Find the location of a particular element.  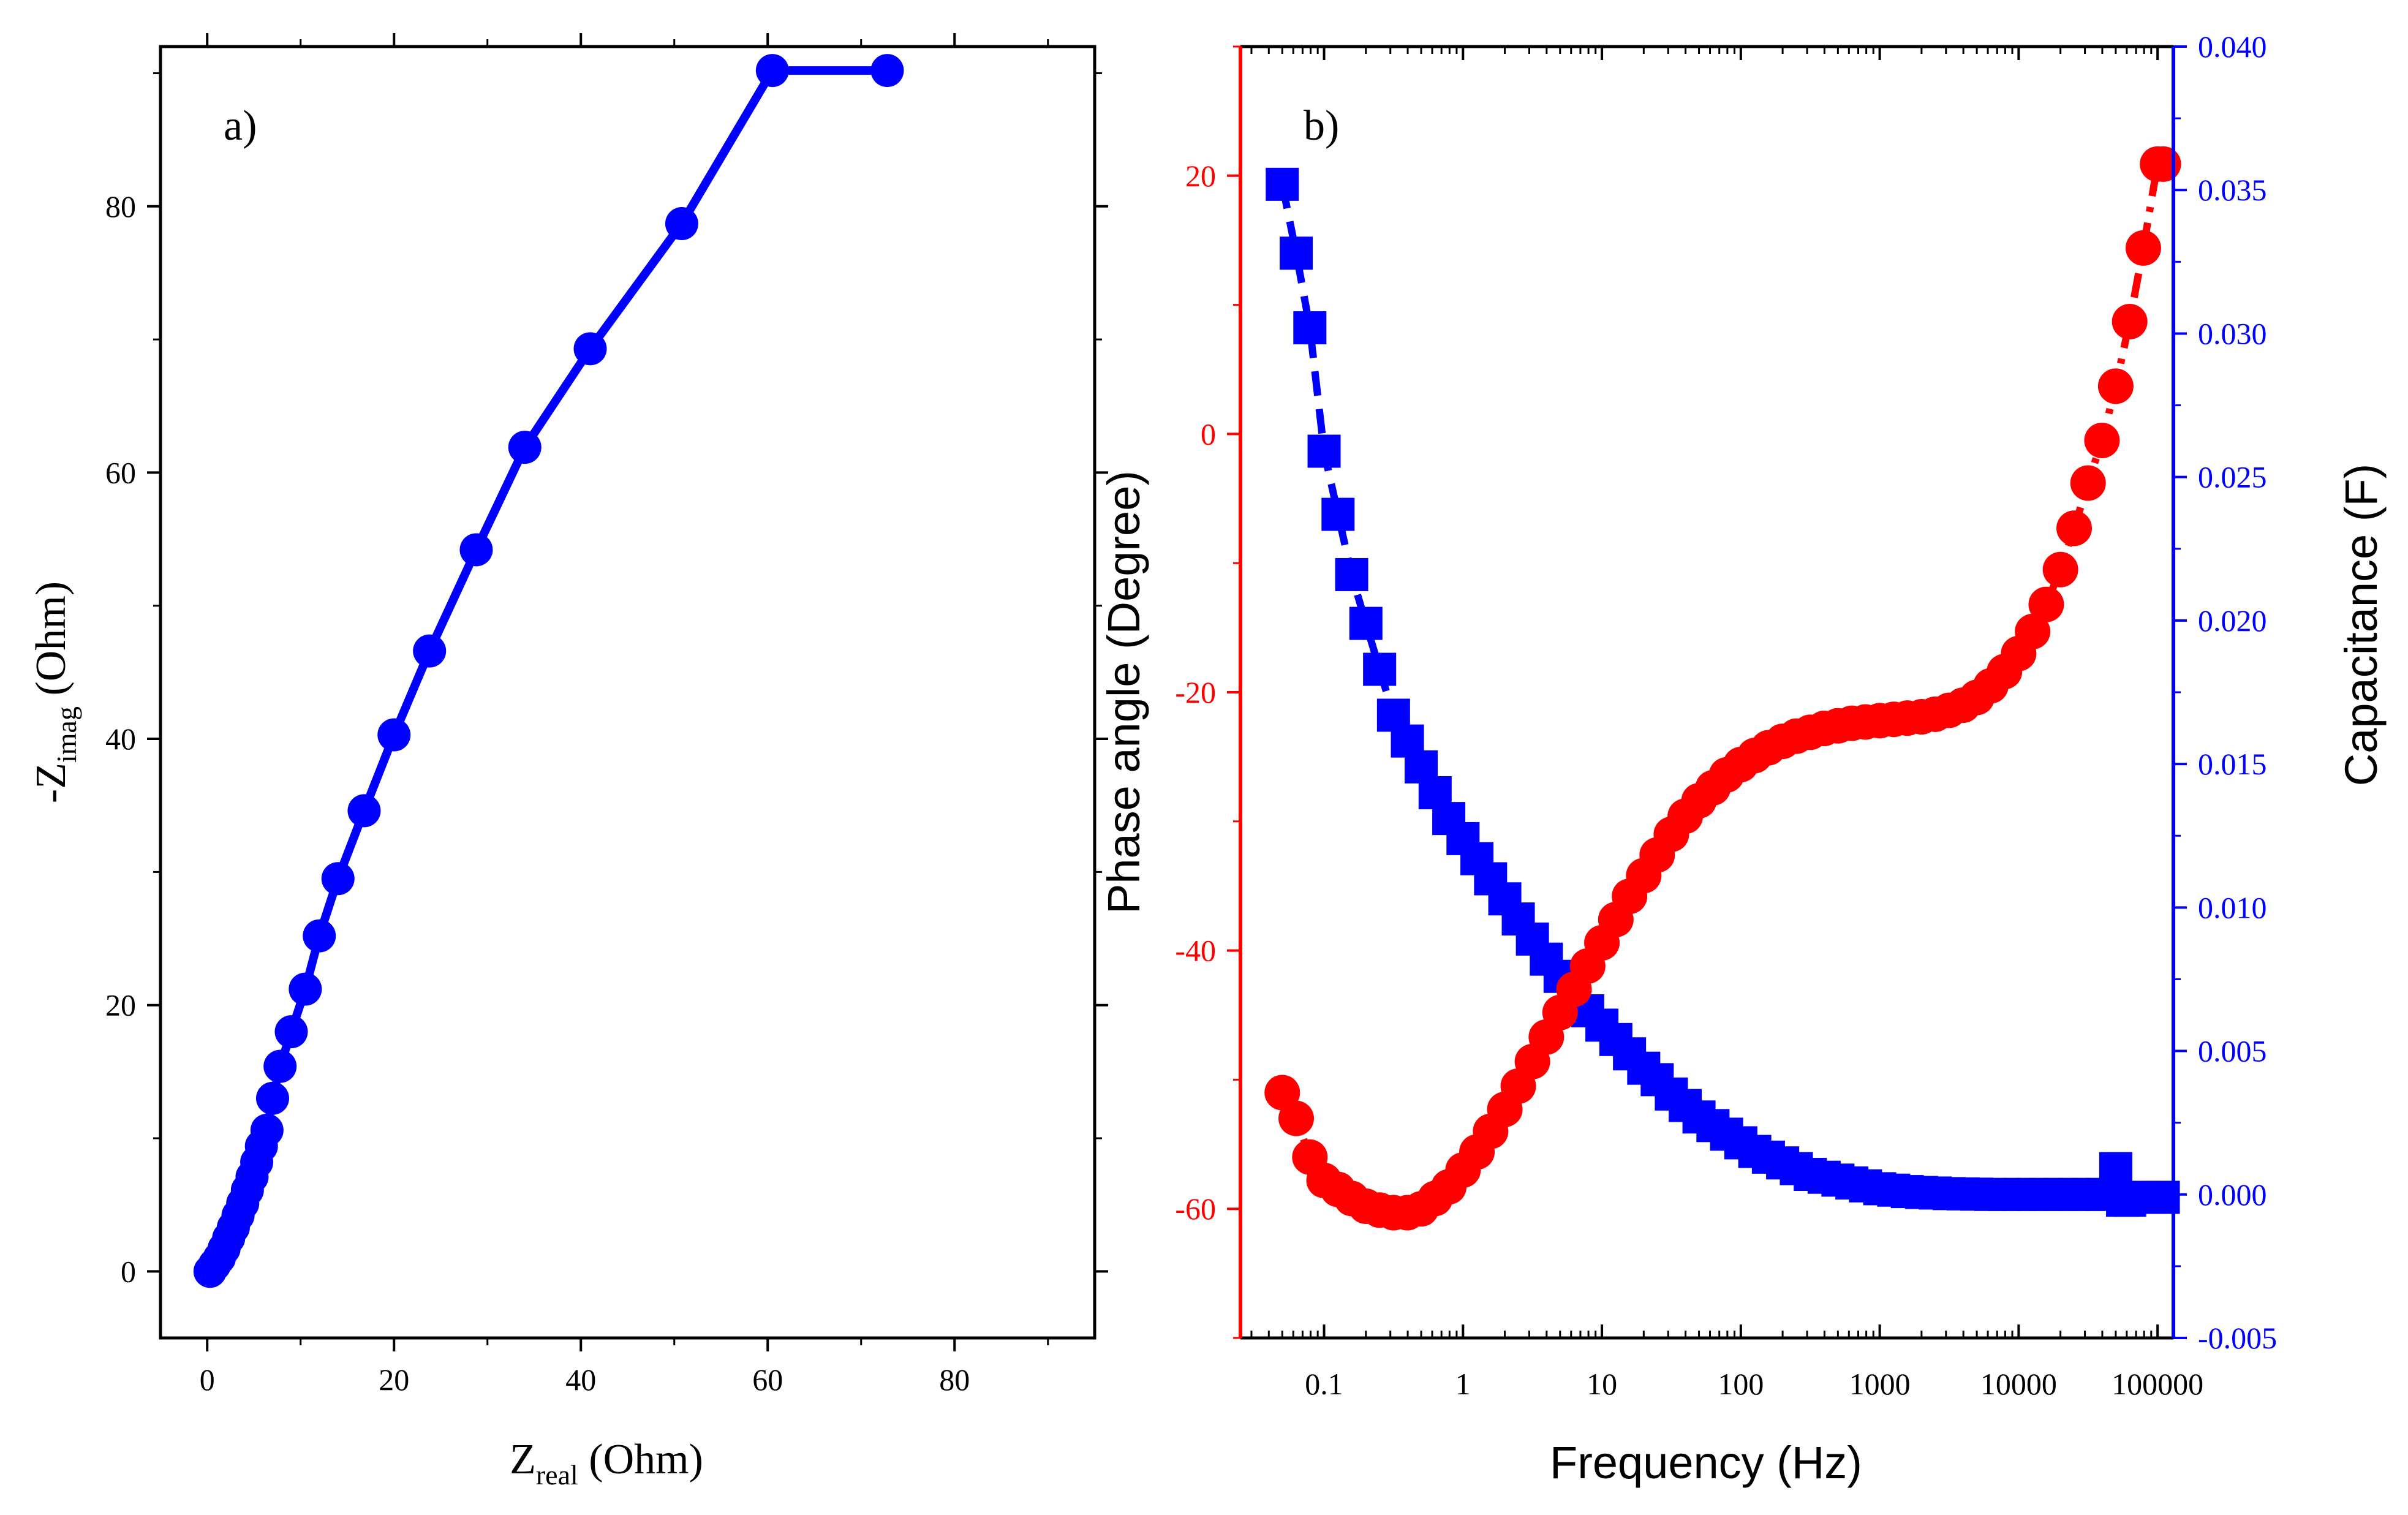

panel-b-x-tick-label: 100000 is located at coordinates (2157, 1384).